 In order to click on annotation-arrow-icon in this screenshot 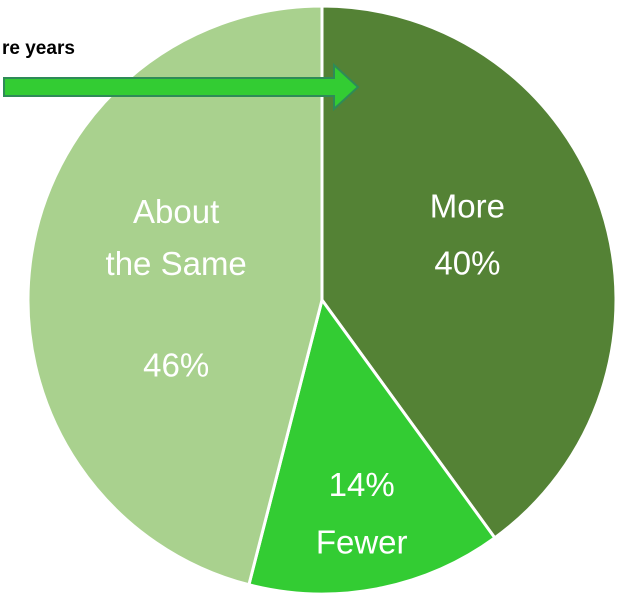, I will do `click(181, 87)`.